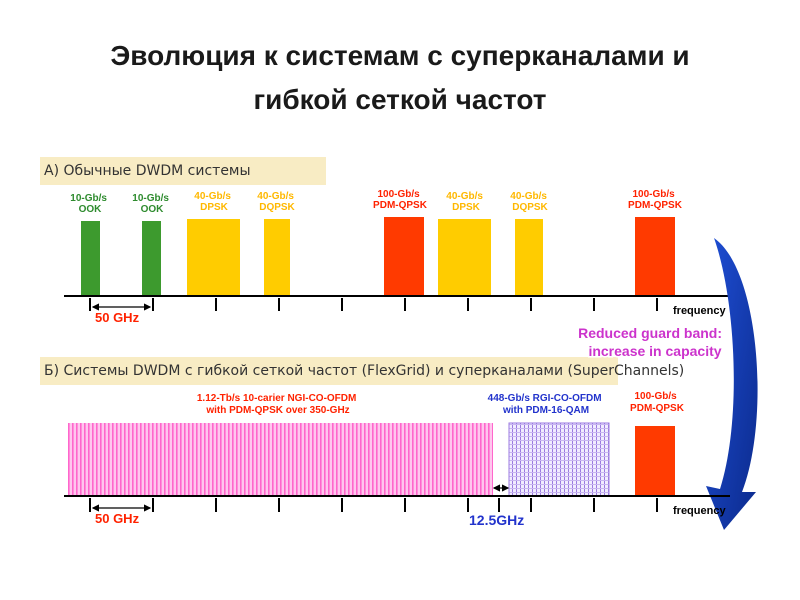 This screenshot has height=600, width=800. What do you see at coordinates (151, 258) in the screenshot?
I see `channel-a2-bar` at bounding box center [151, 258].